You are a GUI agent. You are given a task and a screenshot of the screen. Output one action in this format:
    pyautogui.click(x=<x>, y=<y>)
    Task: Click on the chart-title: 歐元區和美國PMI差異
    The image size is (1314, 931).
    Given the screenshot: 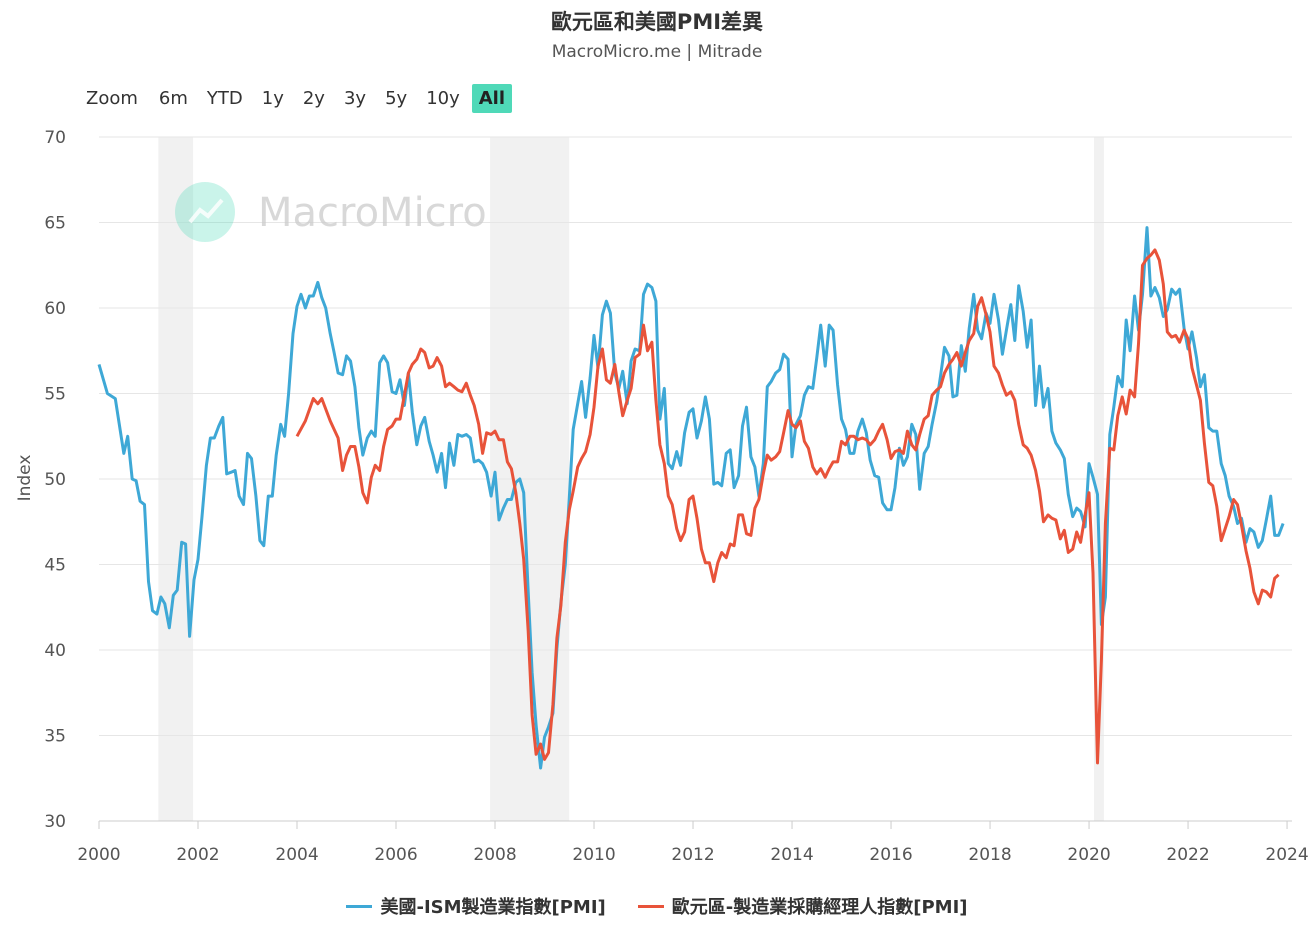 What is the action you would take?
    pyautogui.click(x=657, y=22)
    